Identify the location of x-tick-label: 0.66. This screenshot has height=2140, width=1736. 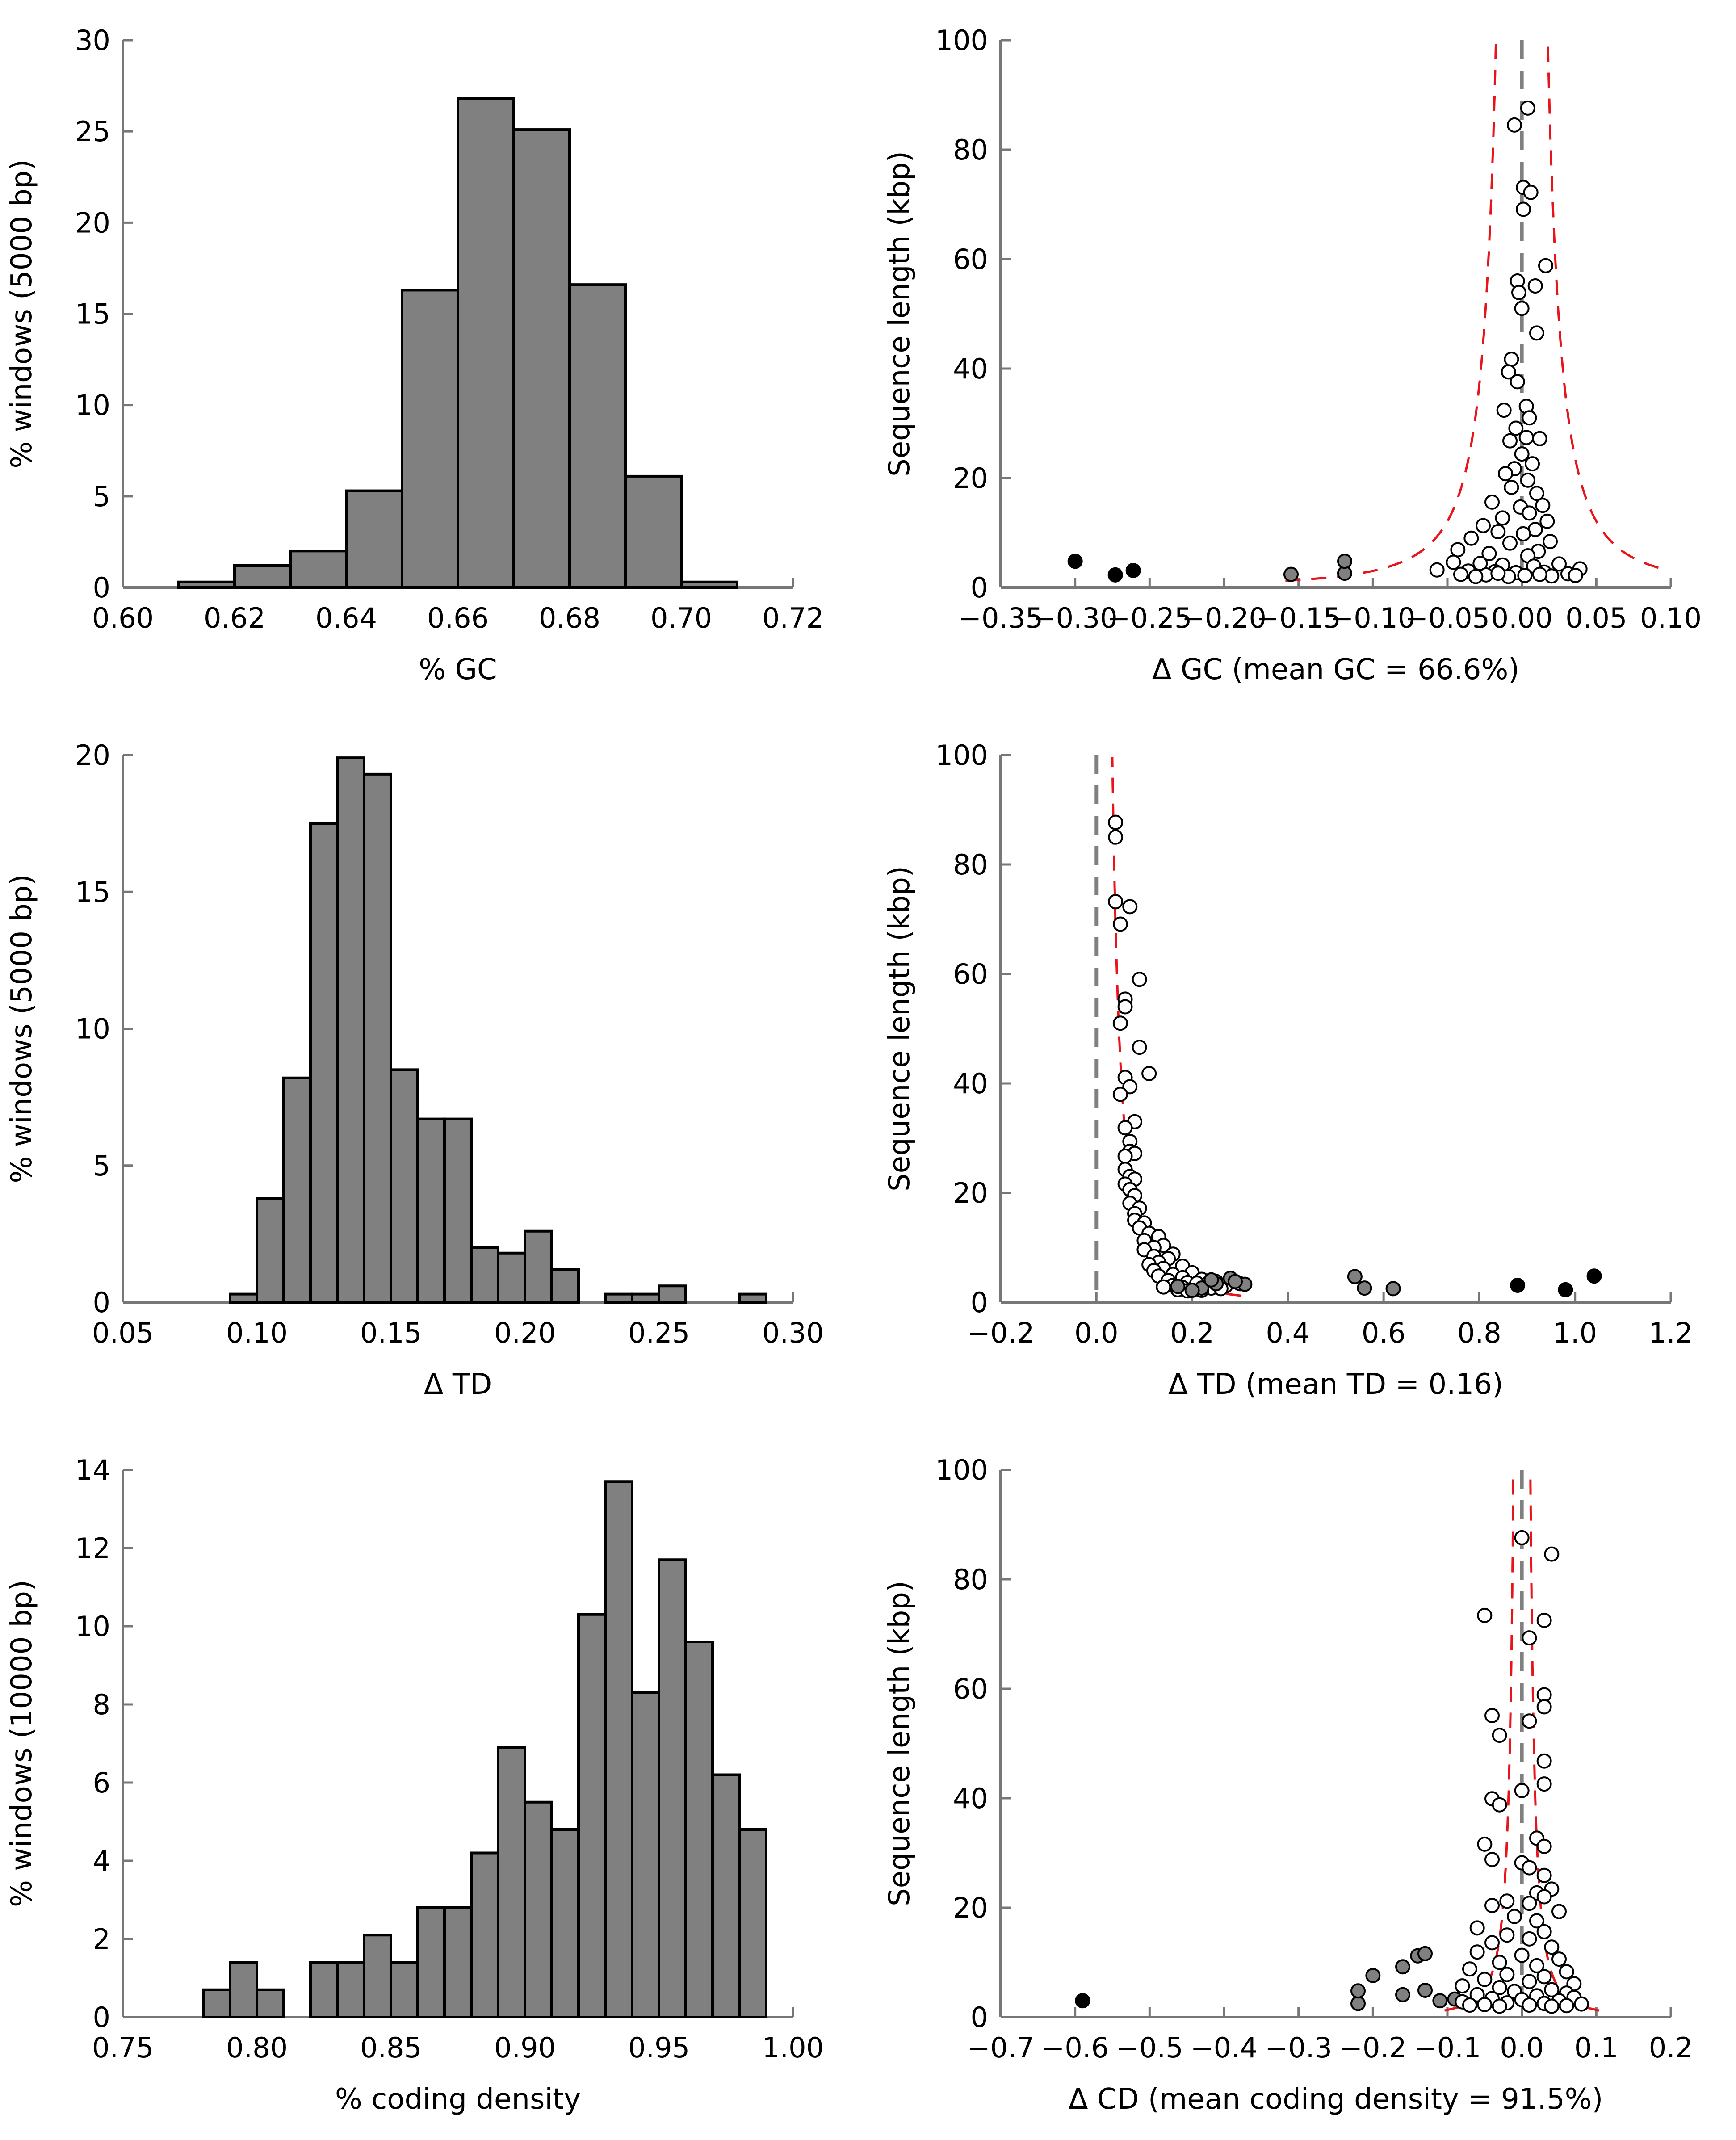
(458, 618).